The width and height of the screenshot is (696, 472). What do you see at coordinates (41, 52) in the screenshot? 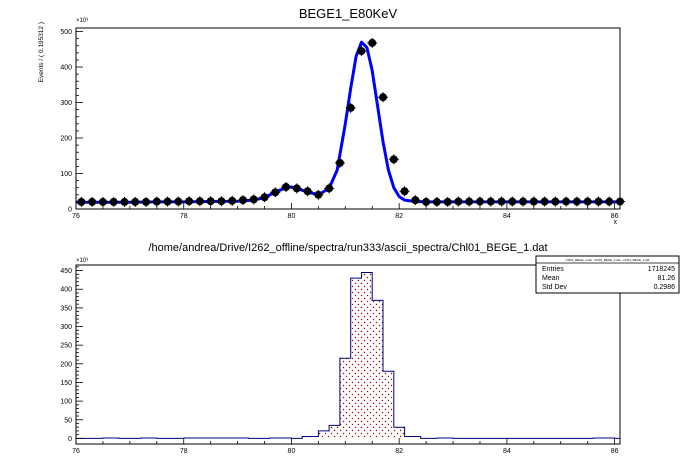
I see `top-y-axis-label: Events / ( 0.195312 )` at bounding box center [41, 52].